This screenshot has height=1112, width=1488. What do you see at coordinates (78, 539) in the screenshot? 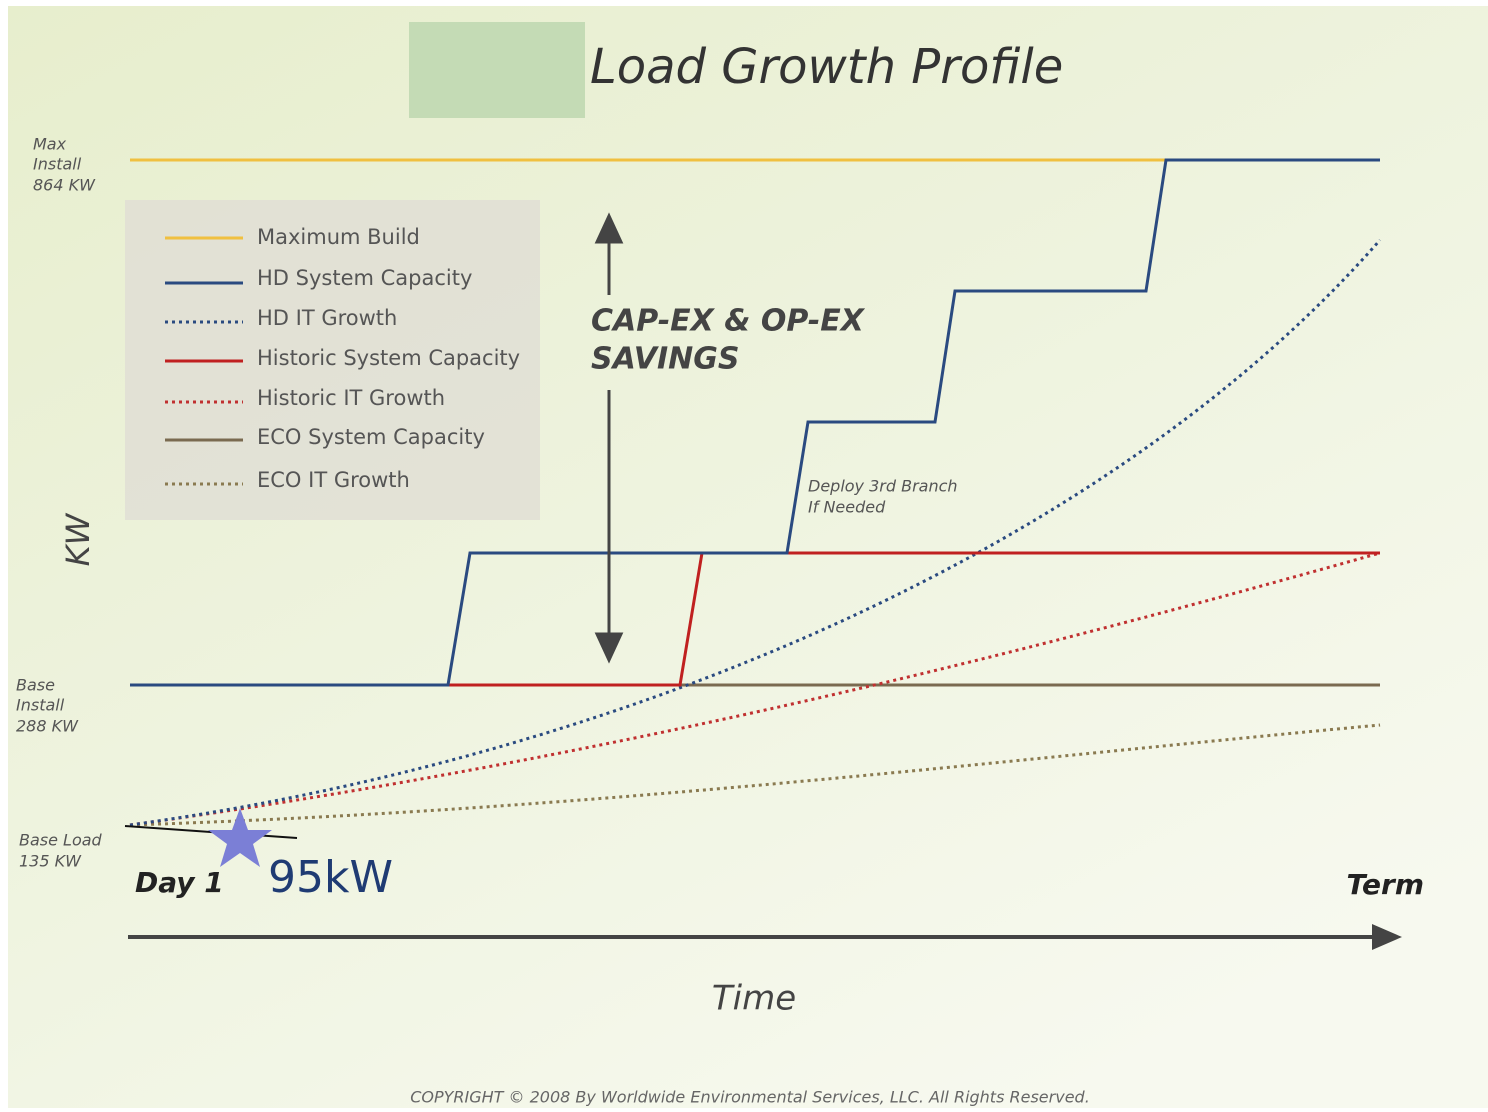
I see `y-axis-label: KW` at bounding box center [78, 539].